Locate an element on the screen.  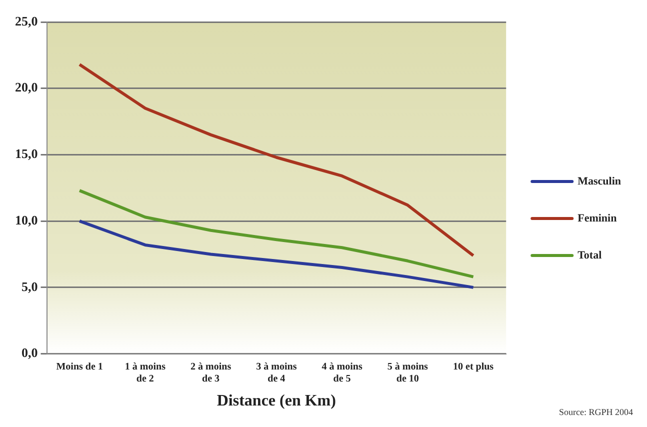
y-tick-label: 5,0 is located at coordinates (30, 286).